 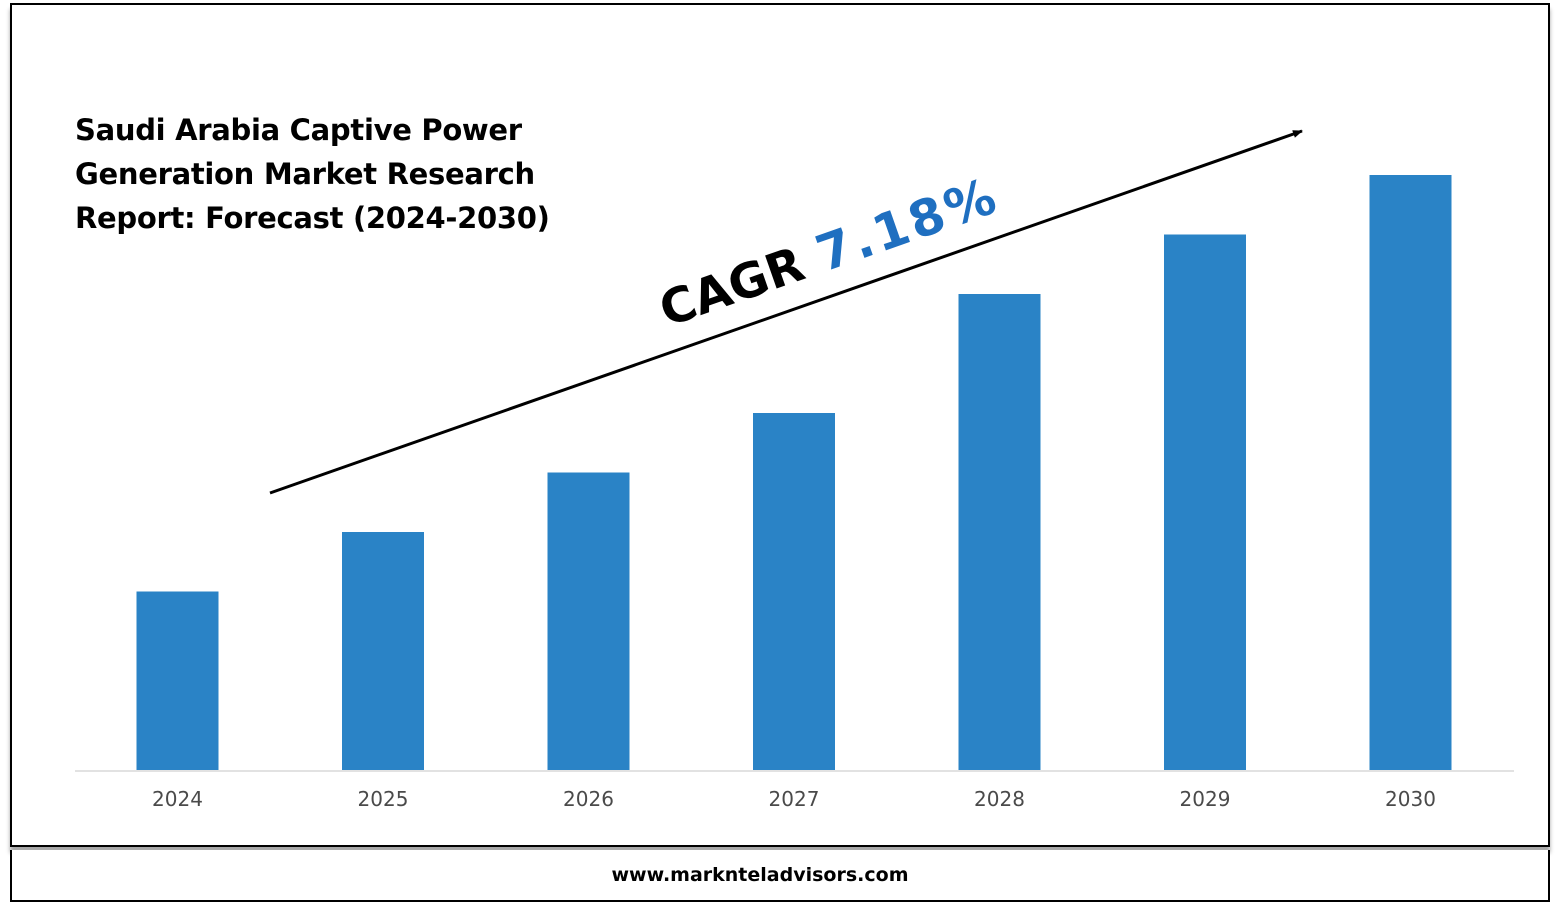 I want to click on chart-title-line-2: Generation Market Research, so click(x=305, y=174).